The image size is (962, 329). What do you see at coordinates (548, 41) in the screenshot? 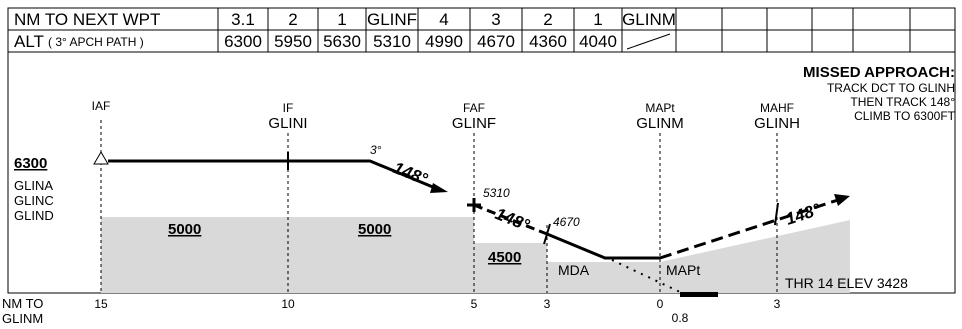
I see `table-cell: 4360` at bounding box center [548, 41].